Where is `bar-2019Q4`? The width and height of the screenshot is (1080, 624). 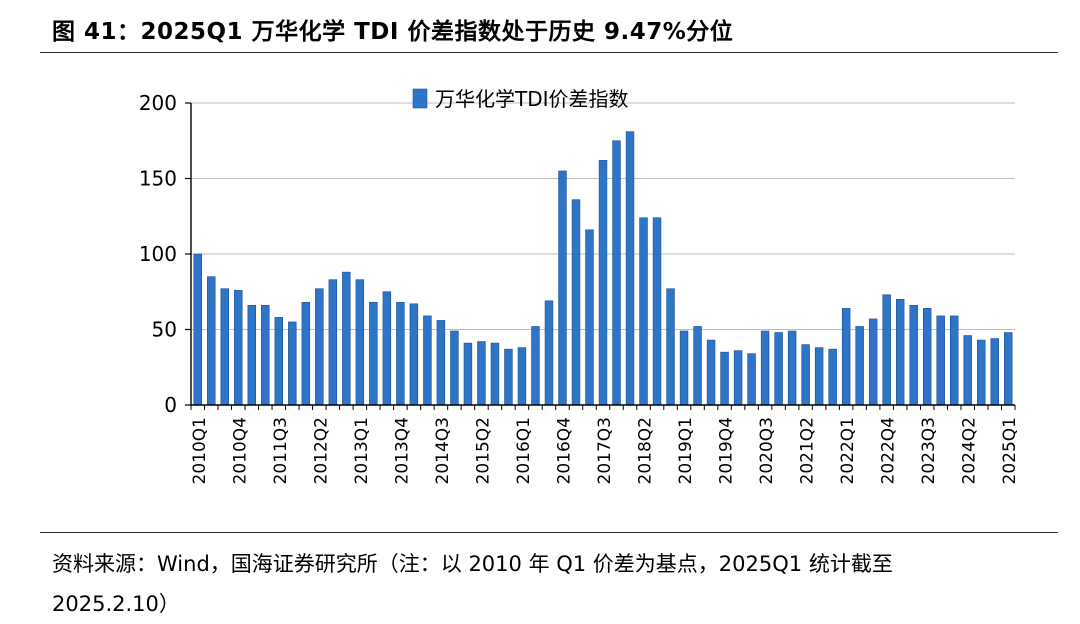
bar-2019Q4 is located at coordinates (724, 378).